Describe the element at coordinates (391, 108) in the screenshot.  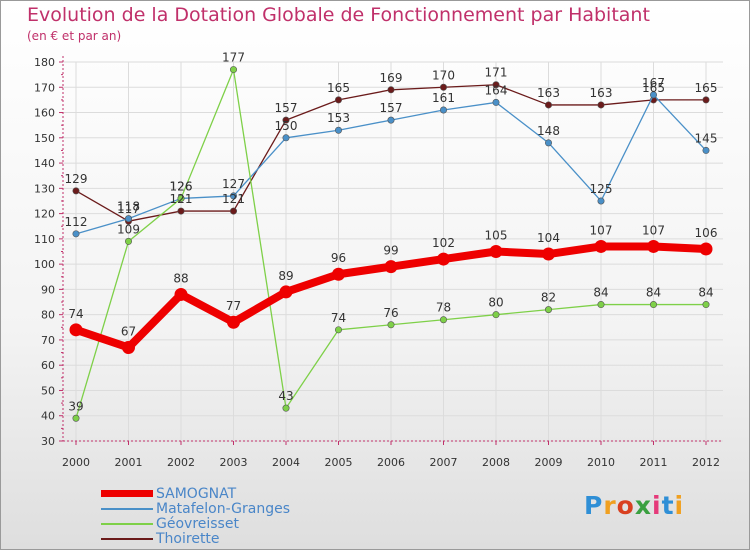
I see `data-label-matafelon-granges: 157` at that location.